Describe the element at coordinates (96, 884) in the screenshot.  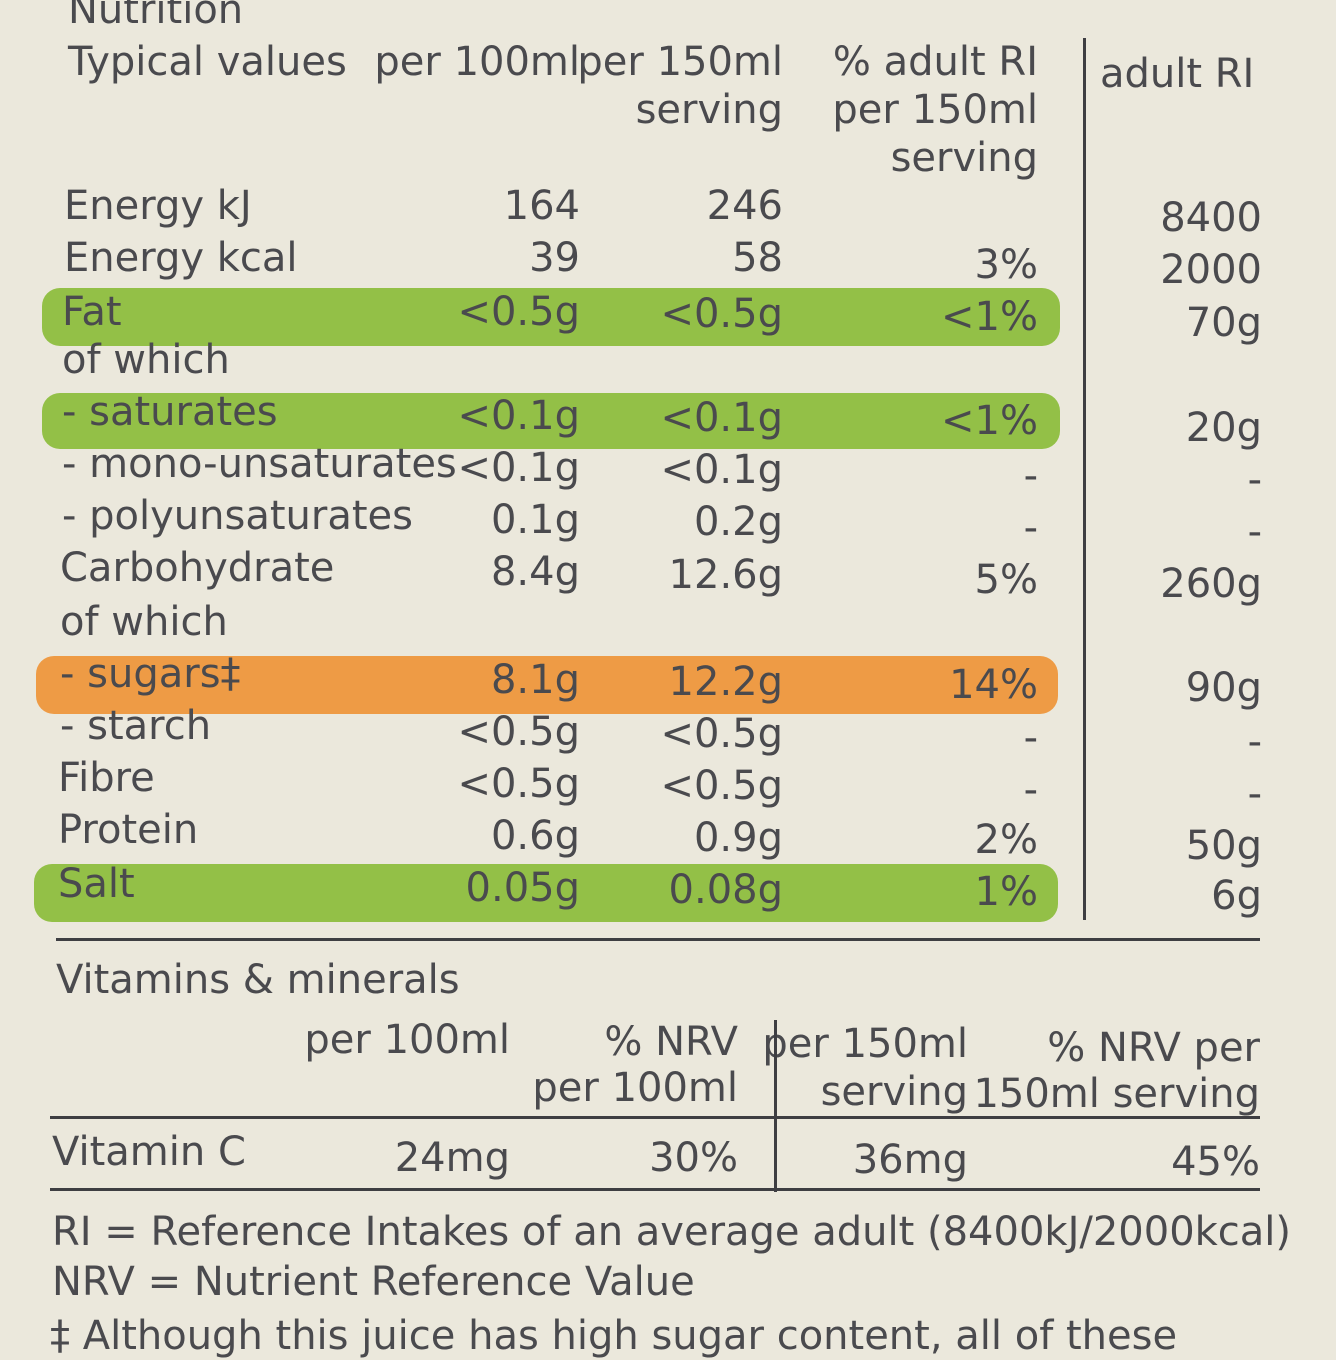
I see `row-label: Salt` at that location.